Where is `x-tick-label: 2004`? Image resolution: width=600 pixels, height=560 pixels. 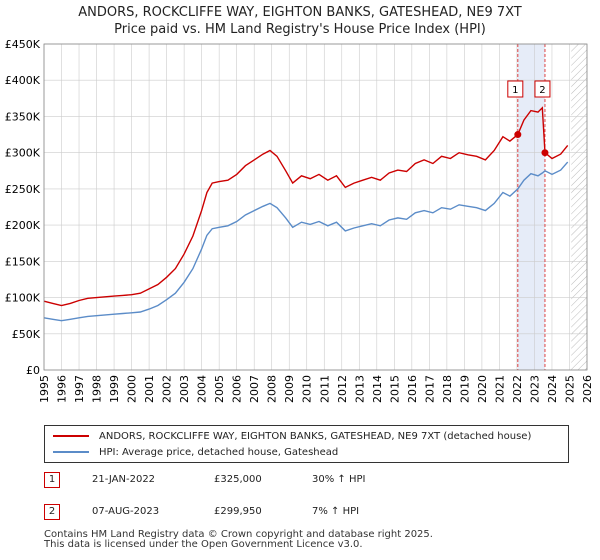
x-tick-label: 2004 is located at coordinates (202, 389).